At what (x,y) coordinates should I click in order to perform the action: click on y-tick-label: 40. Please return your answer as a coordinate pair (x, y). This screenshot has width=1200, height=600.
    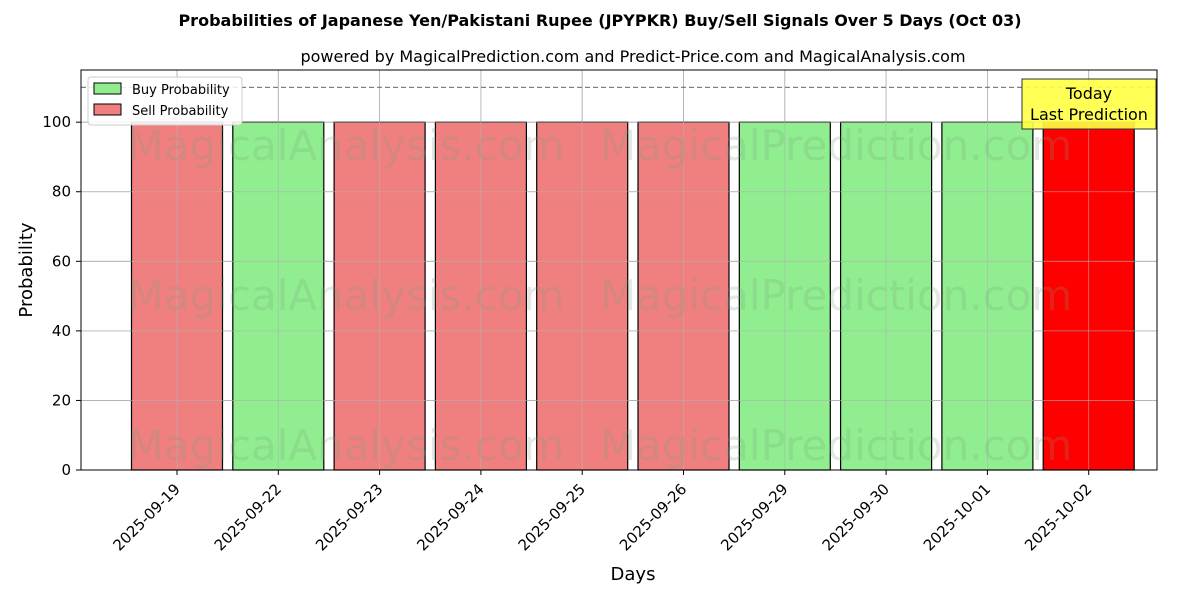
    Looking at the image, I should click on (61, 331).